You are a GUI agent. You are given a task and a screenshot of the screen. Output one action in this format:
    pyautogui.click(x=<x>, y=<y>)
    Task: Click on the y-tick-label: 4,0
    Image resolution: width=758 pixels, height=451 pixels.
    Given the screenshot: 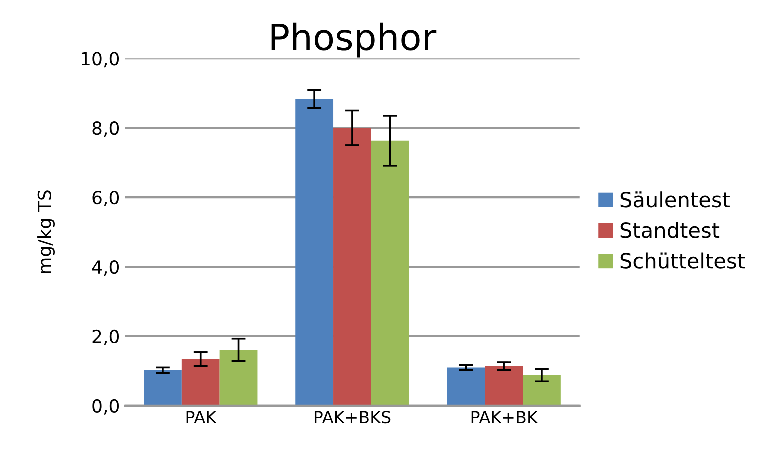 What is the action you would take?
    pyautogui.click(x=106, y=268)
    